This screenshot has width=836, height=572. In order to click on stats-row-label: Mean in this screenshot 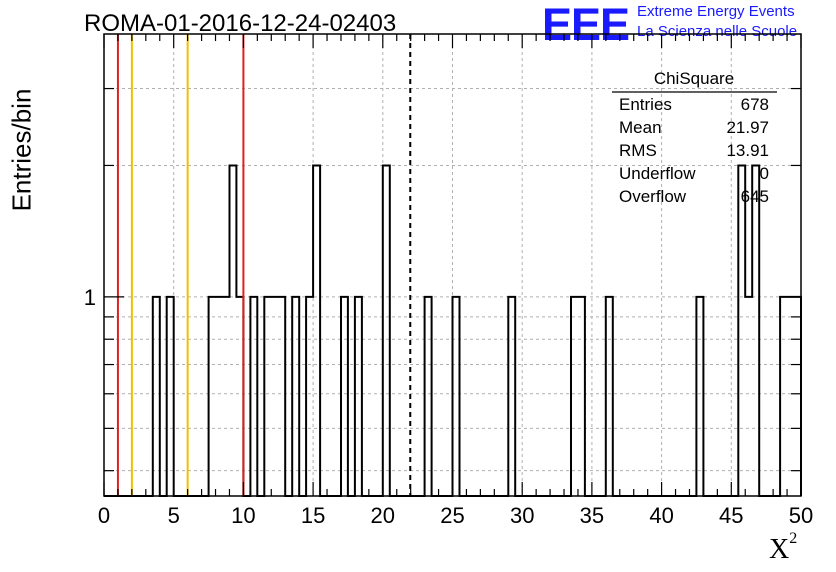, I will do `click(640, 127)`.